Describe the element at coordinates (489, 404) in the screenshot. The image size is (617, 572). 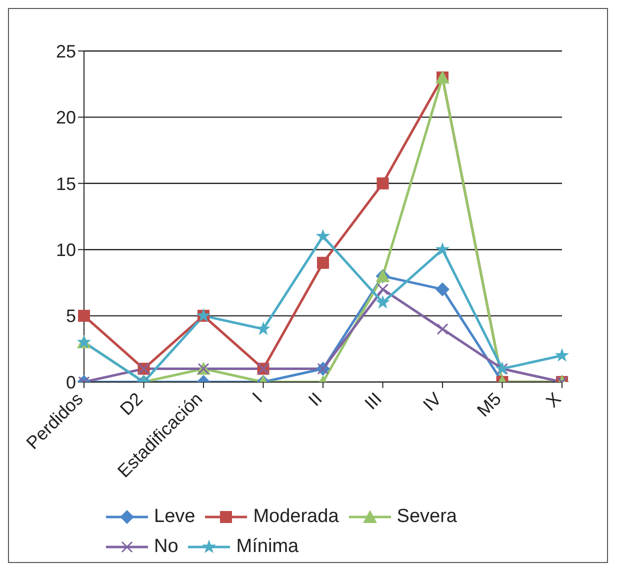
I see `x-tick-label: M5` at that location.